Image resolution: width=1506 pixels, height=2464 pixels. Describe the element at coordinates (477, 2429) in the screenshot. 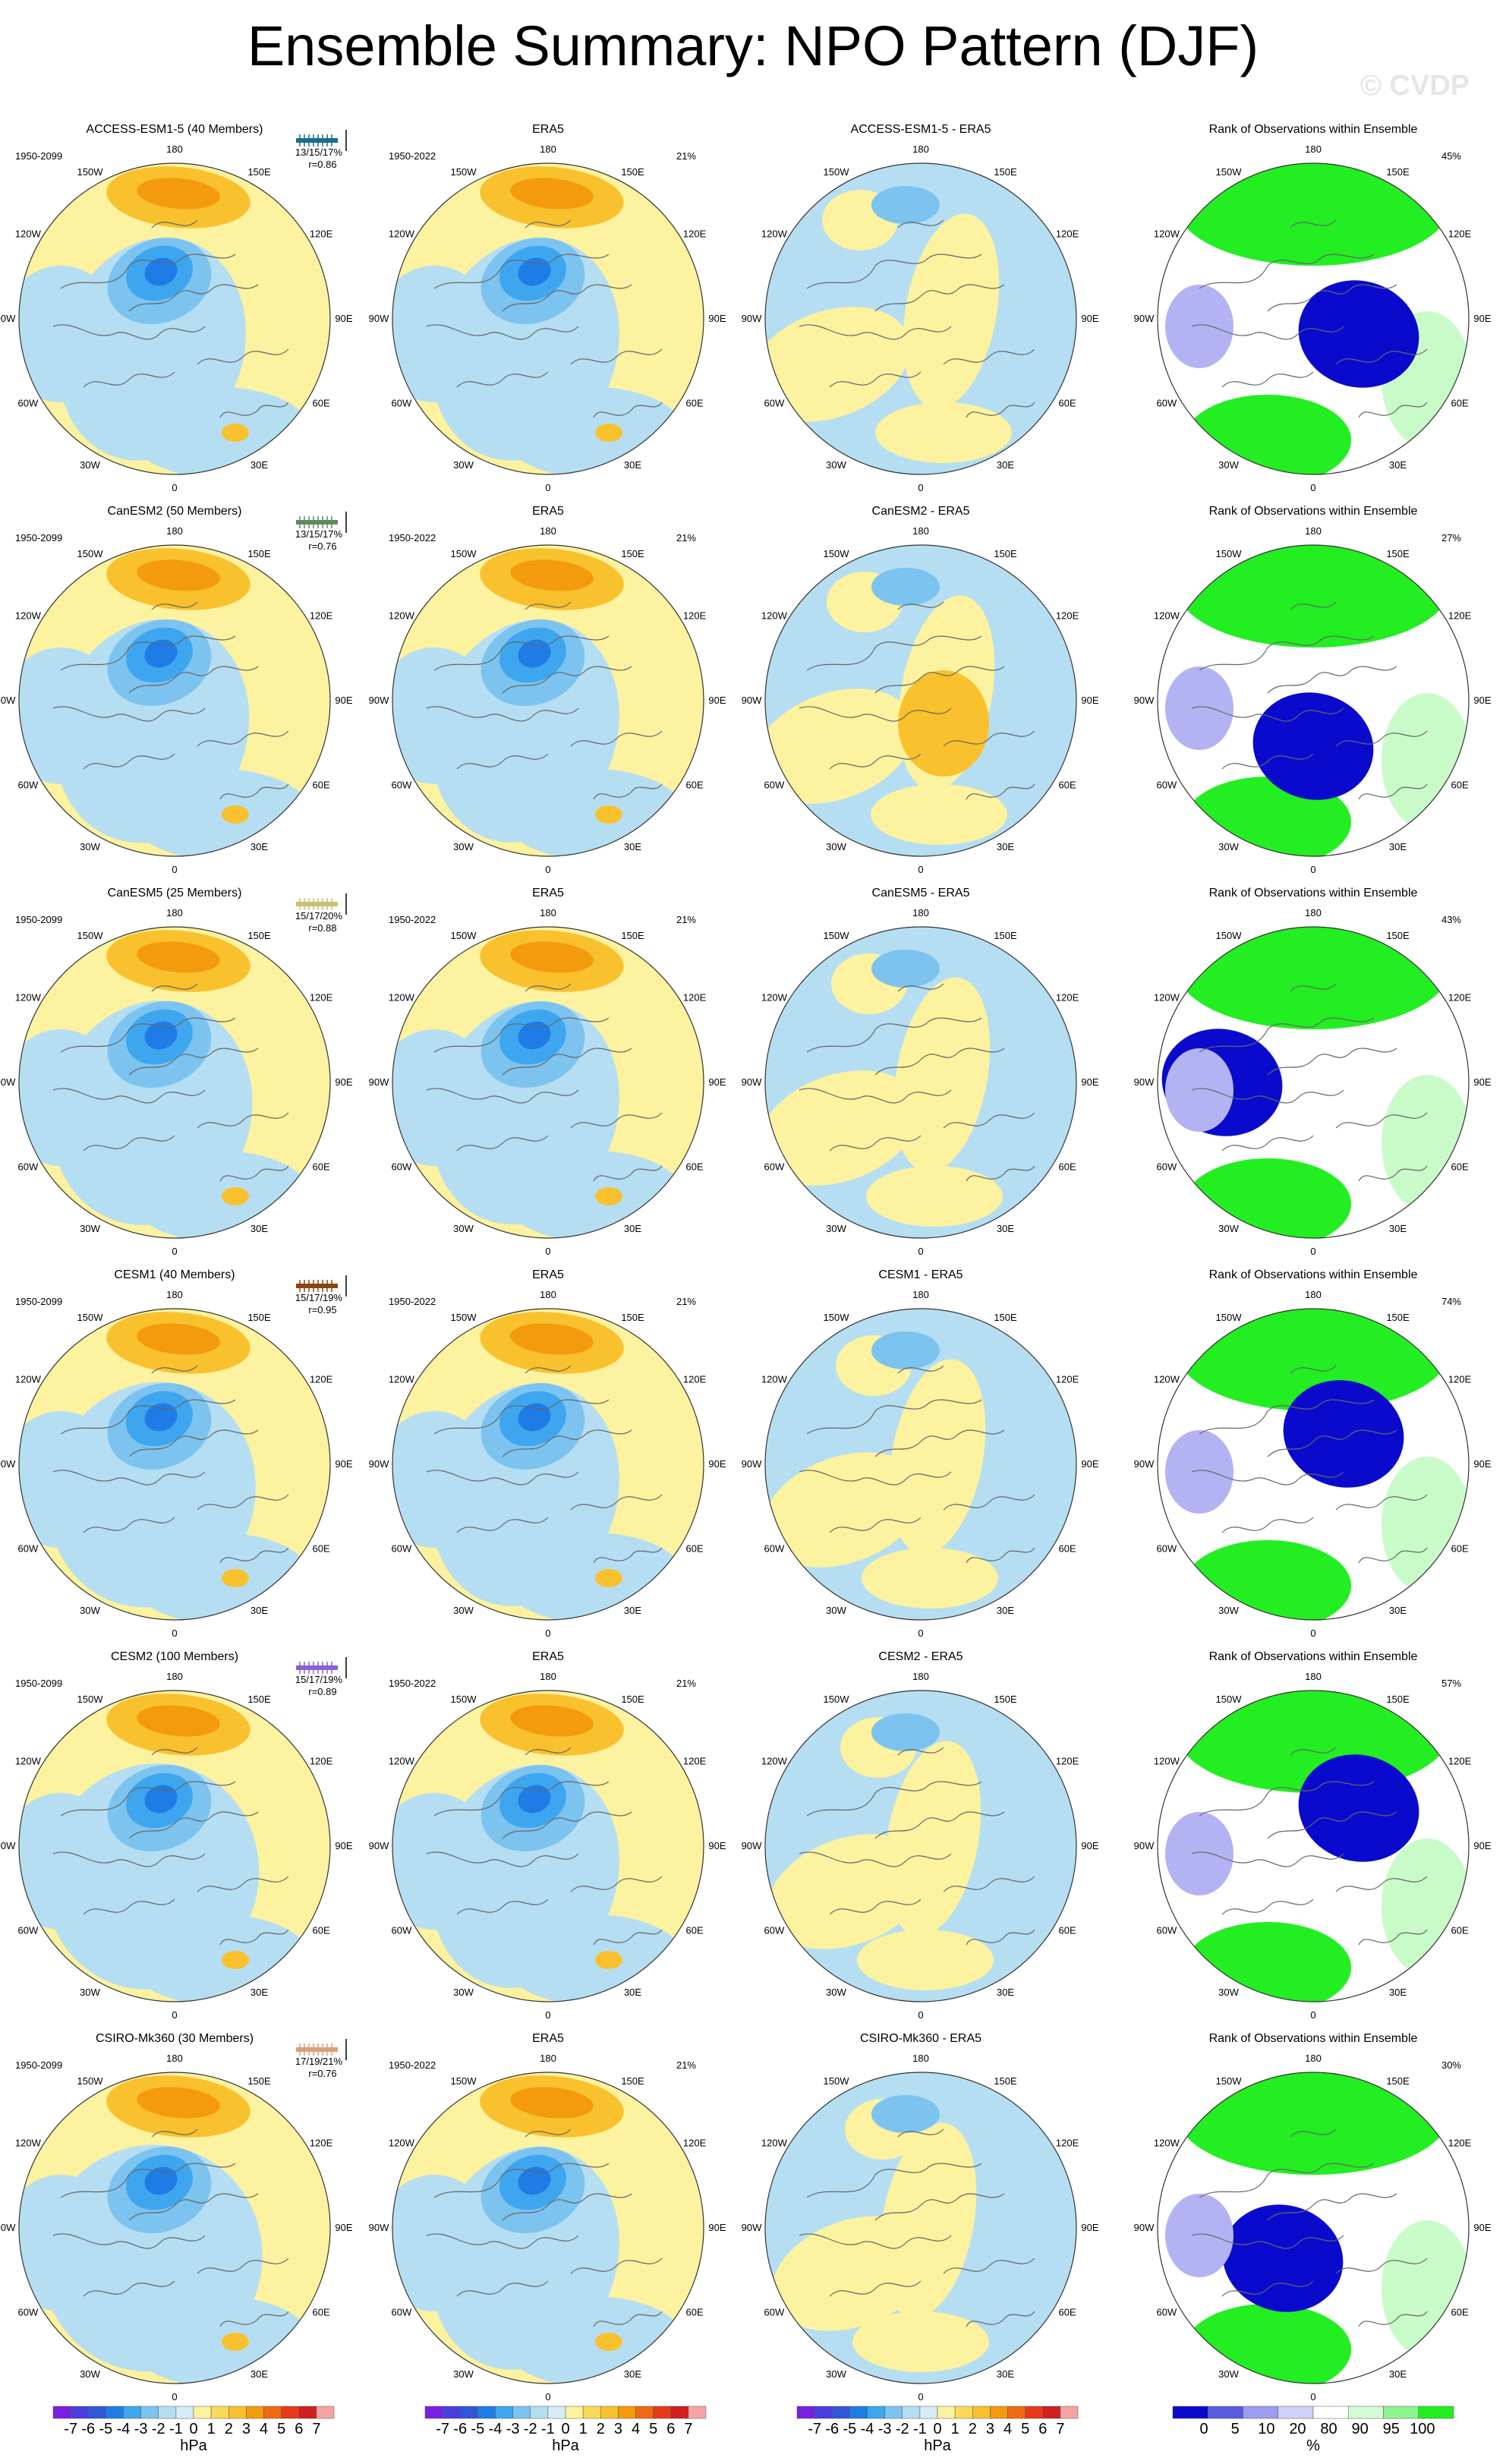

I see `colorbar-tick-label: -5` at that location.